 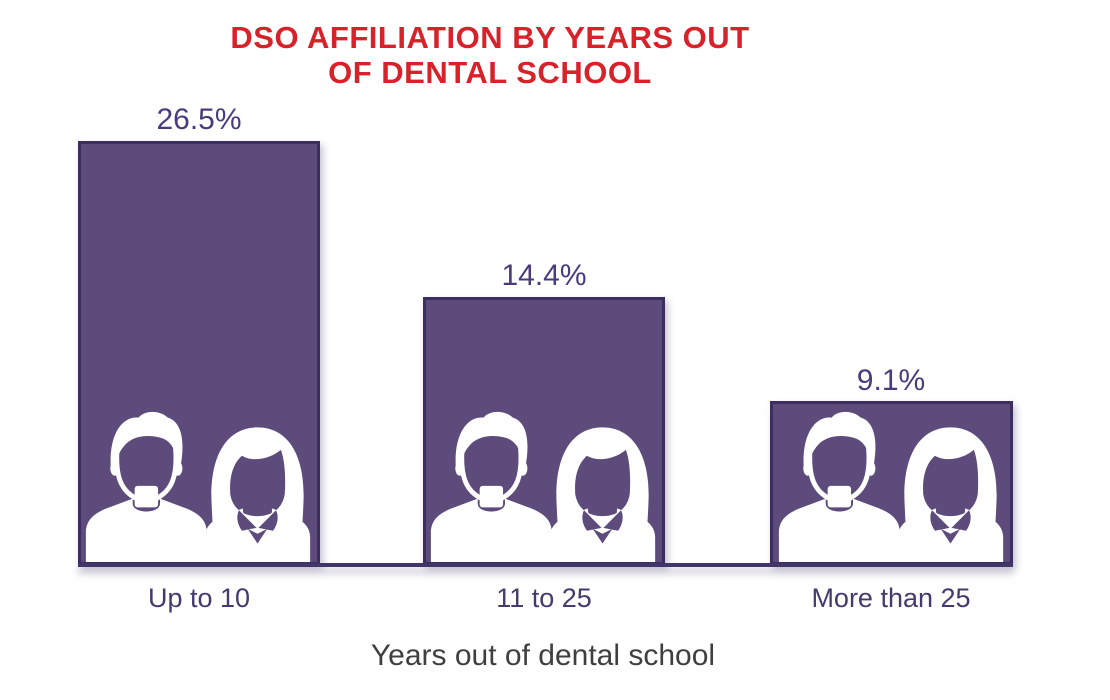 What do you see at coordinates (543, 655) in the screenshot?
I see `x-axis-title: Years out of dental school` at bounding box center [543, 655].